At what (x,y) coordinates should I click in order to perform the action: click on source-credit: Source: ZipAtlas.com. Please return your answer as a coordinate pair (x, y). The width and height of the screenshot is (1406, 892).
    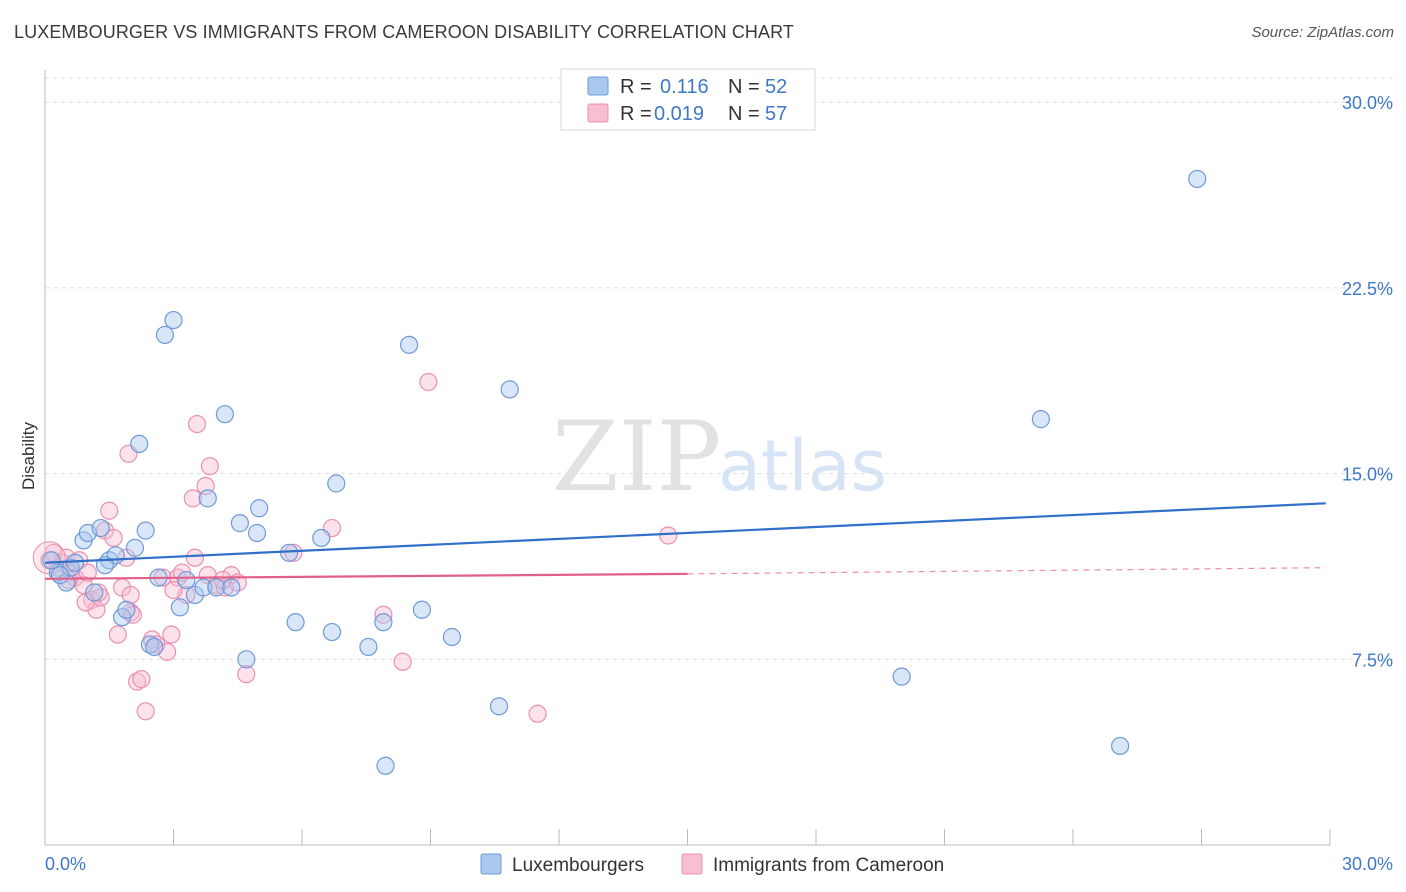
    Looking at the image, I should click on (1322, 32).